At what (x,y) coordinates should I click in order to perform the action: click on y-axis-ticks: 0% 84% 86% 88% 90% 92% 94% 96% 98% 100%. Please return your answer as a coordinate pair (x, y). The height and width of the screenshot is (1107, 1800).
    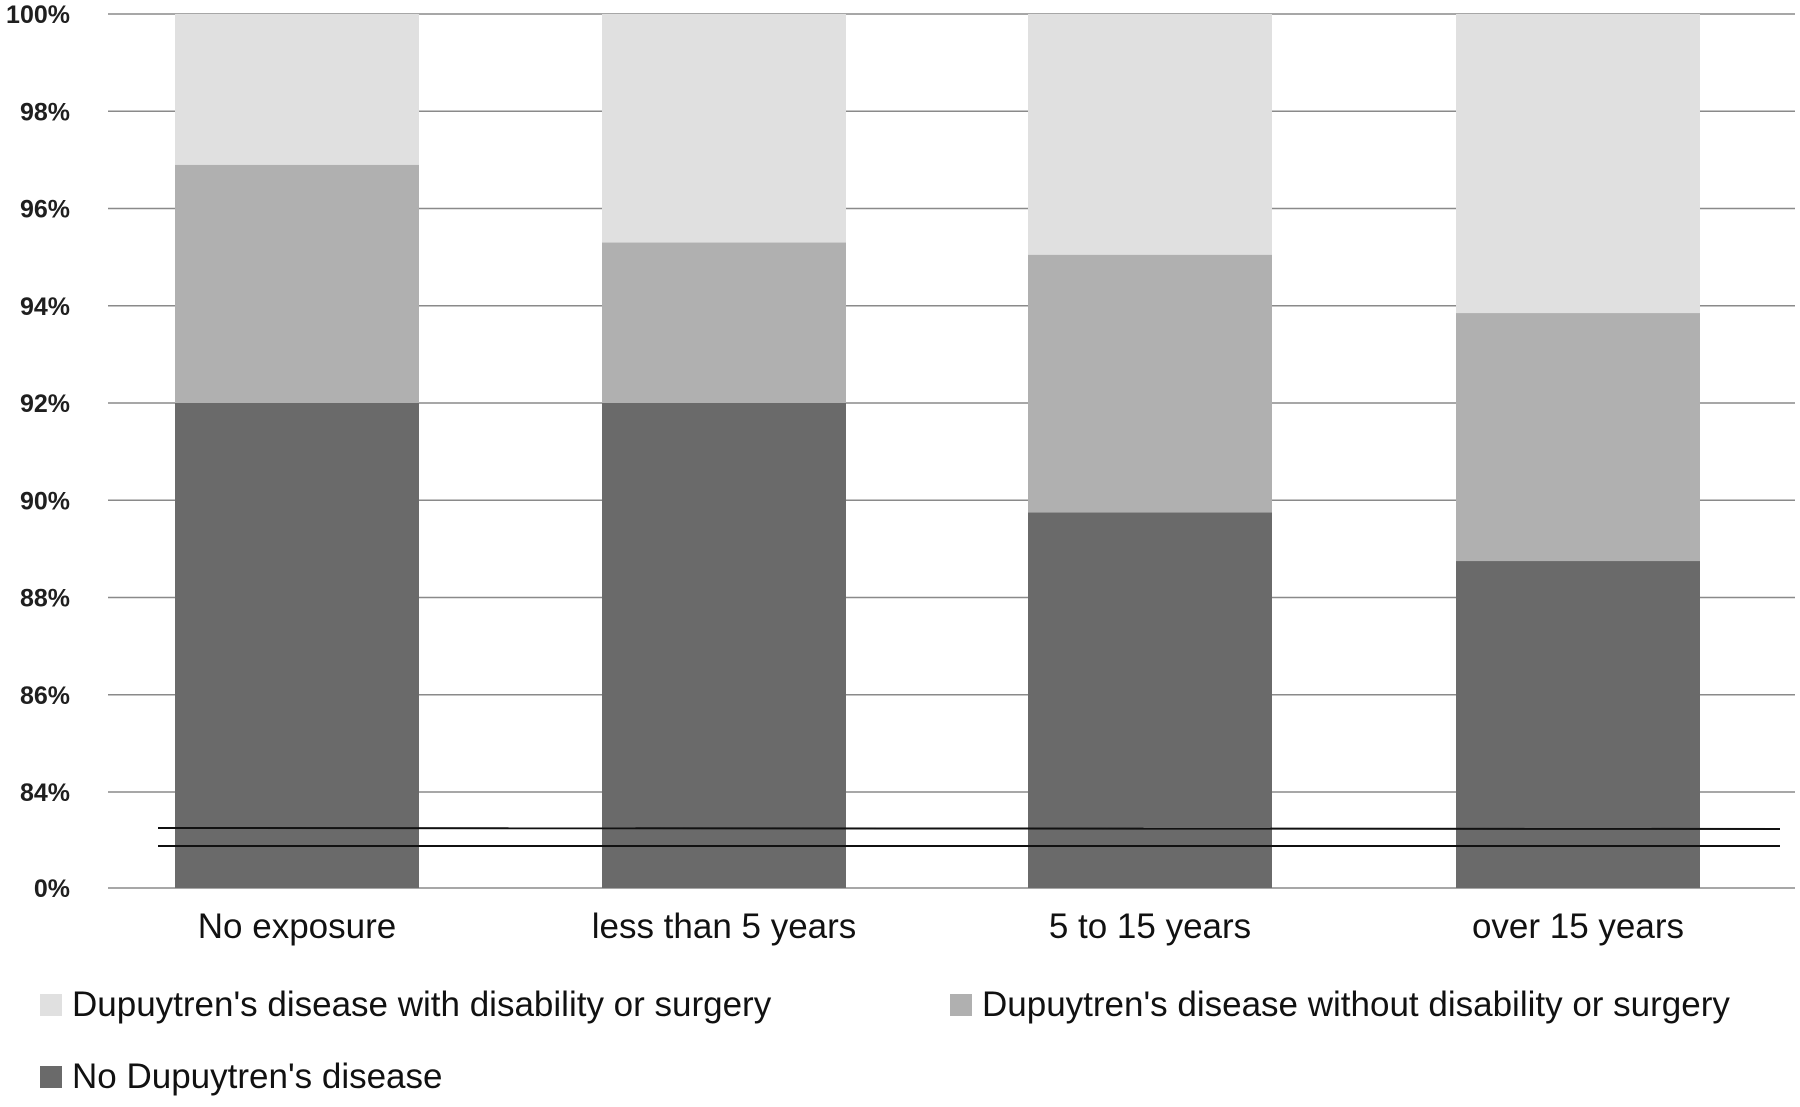
    Looking at the image, I should click on (38, 452).